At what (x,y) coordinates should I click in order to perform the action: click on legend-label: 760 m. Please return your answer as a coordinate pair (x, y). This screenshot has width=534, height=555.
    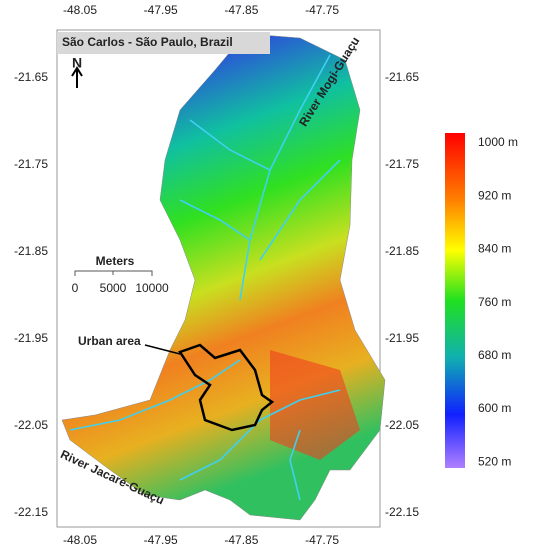
    Looking at the image, I should click on (494, 302).